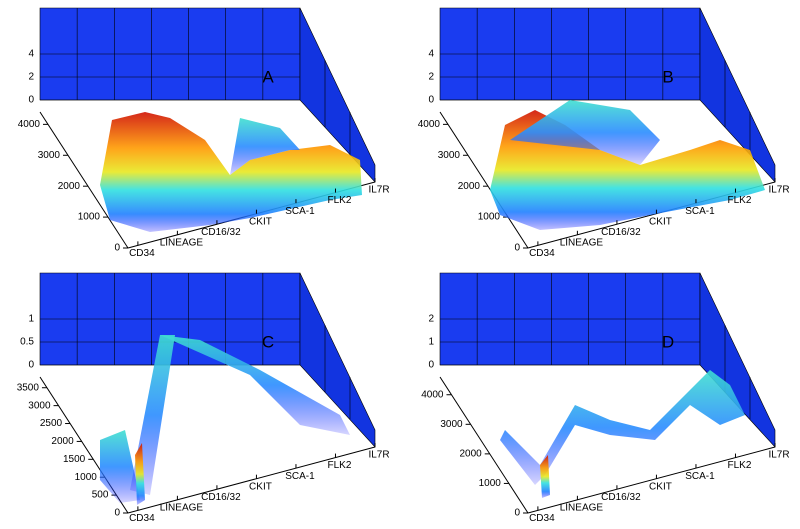 Image resolution: width=800 pixels, height=529 pixels. I want to click on z-tick-label: 0.5, so click(27, 342).